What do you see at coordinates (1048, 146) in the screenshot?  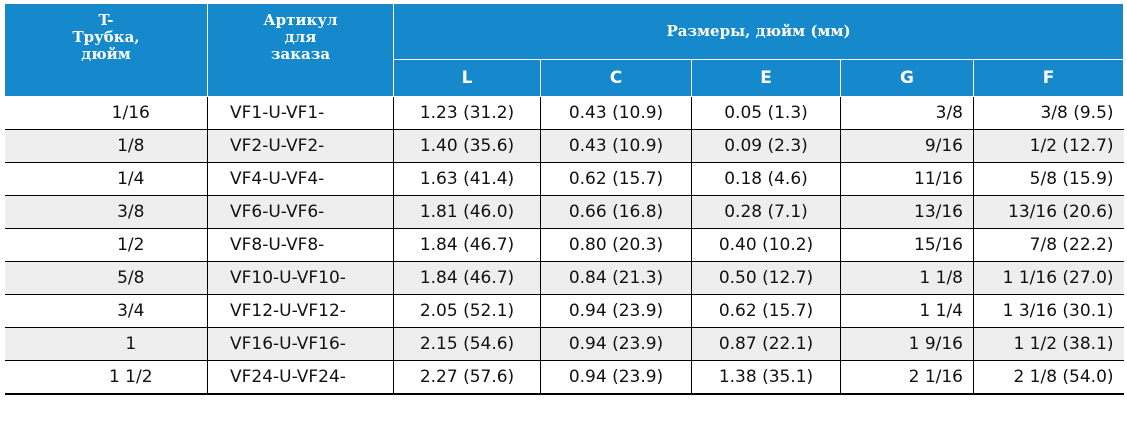 I see `cell-f: 1/2 (12.7)` at bounding box center [1048, 146].